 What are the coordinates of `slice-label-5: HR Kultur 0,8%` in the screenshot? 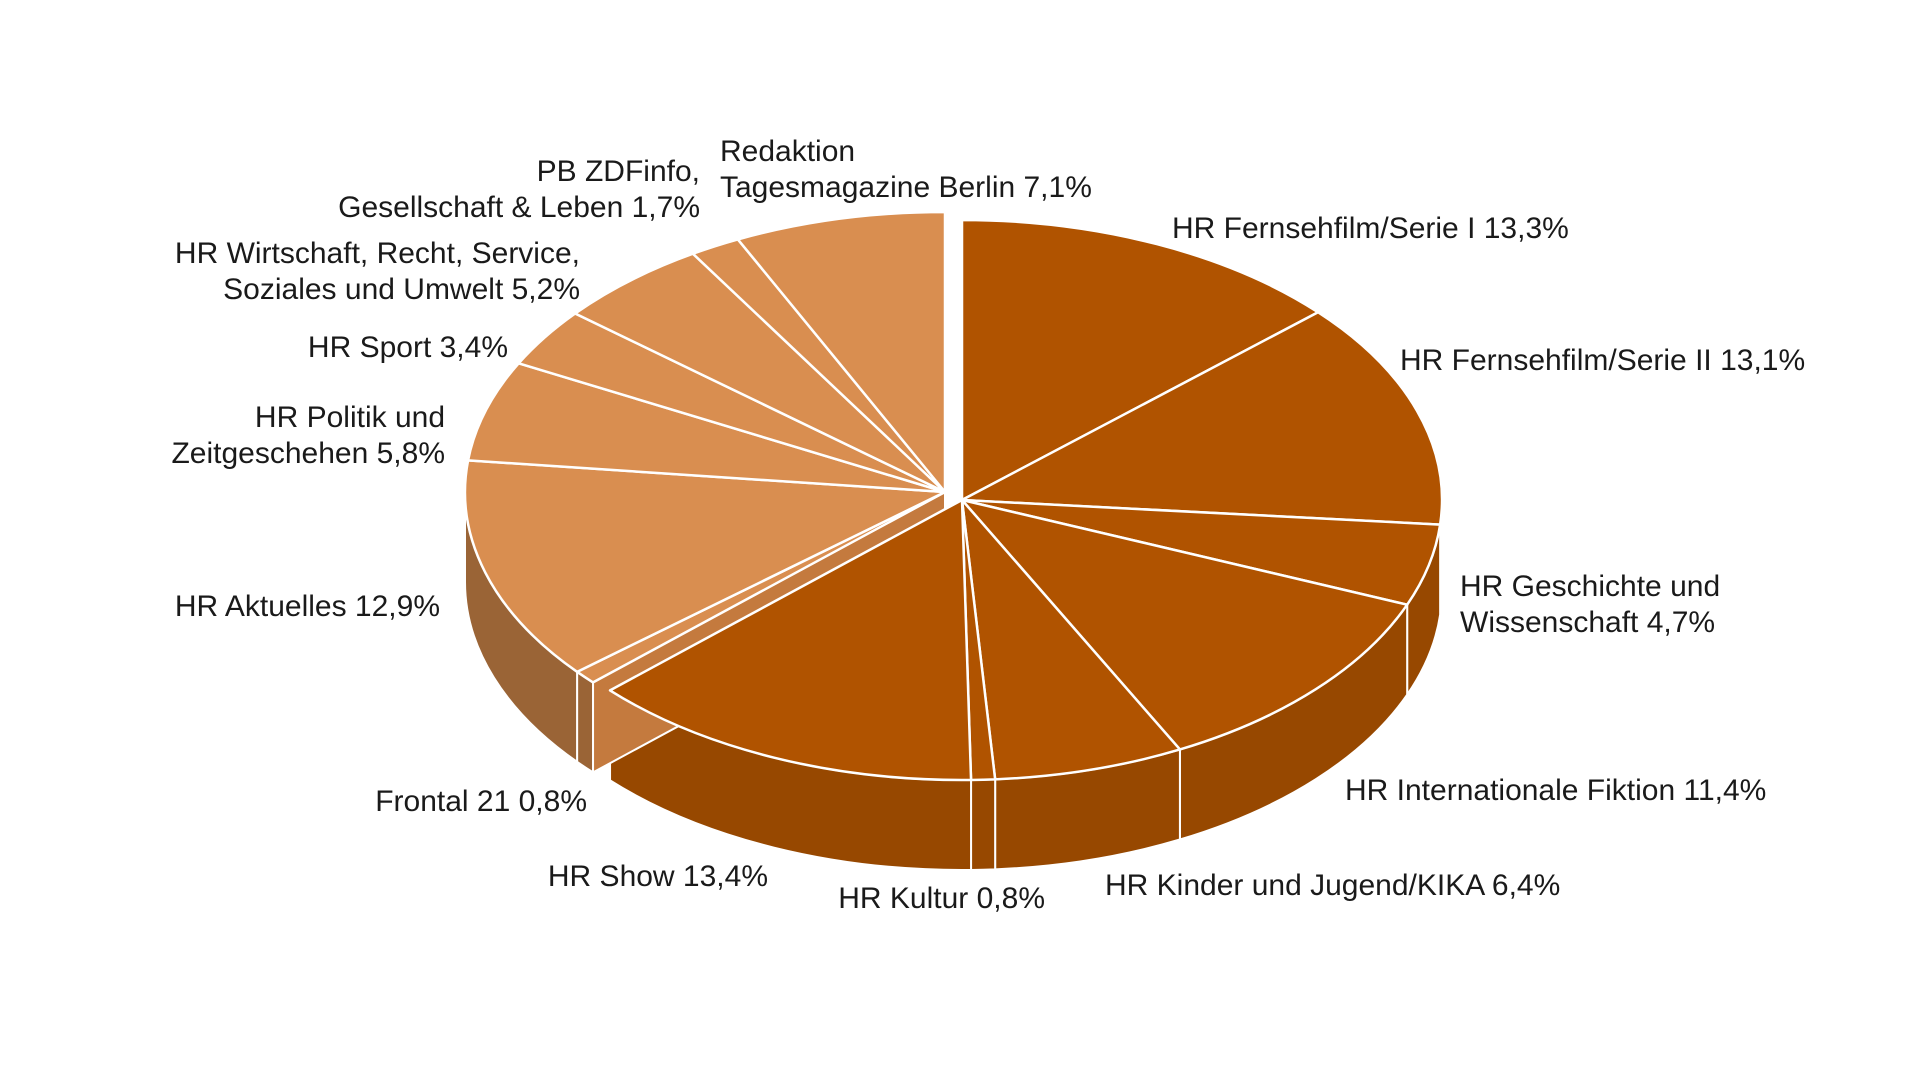 It's located at (941, 898).